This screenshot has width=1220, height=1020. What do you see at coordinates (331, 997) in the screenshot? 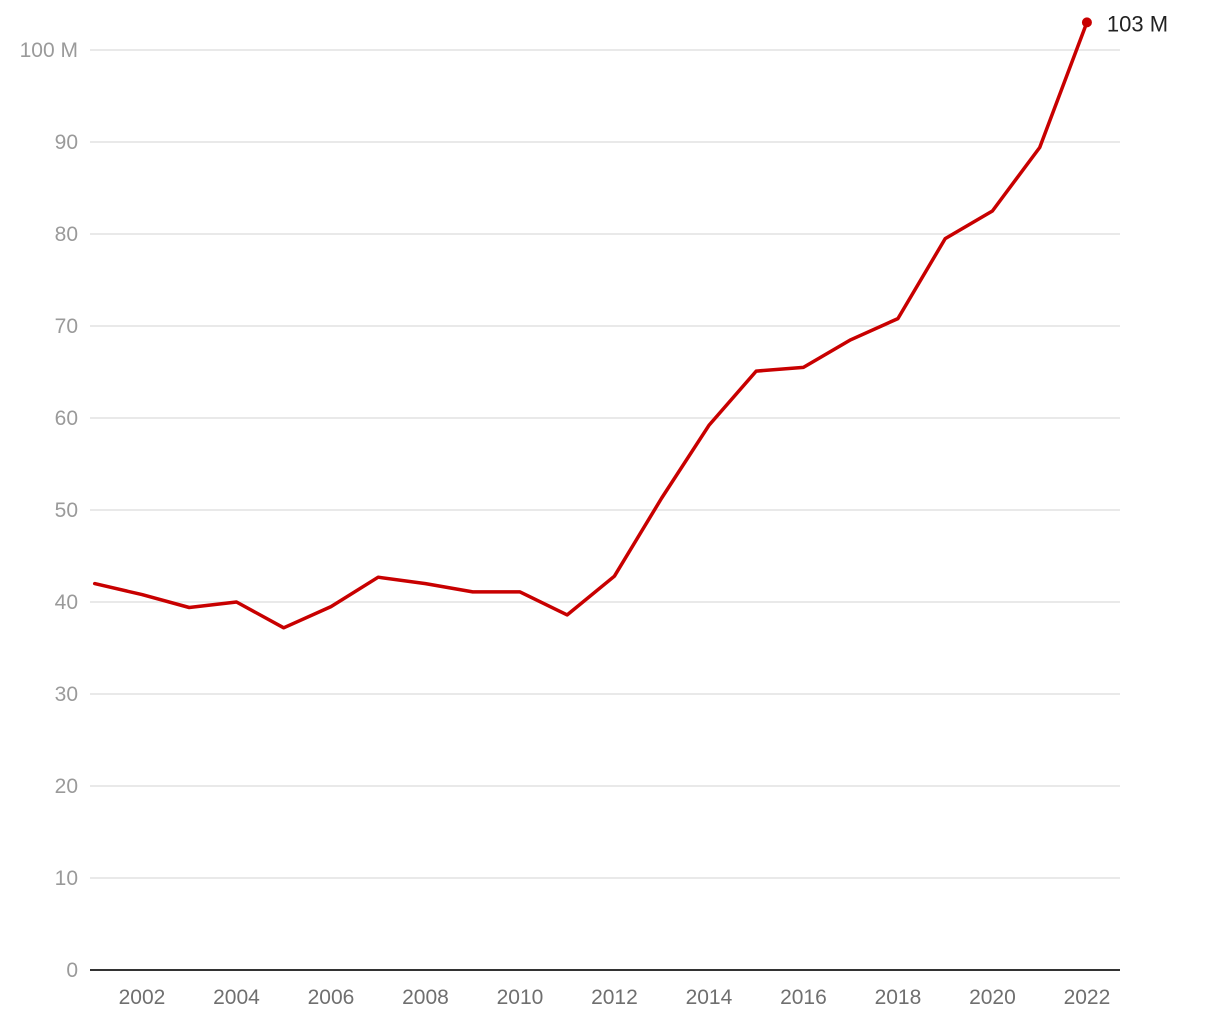
I see `x-tick-label: 2006` at bounding box center [331, 997].